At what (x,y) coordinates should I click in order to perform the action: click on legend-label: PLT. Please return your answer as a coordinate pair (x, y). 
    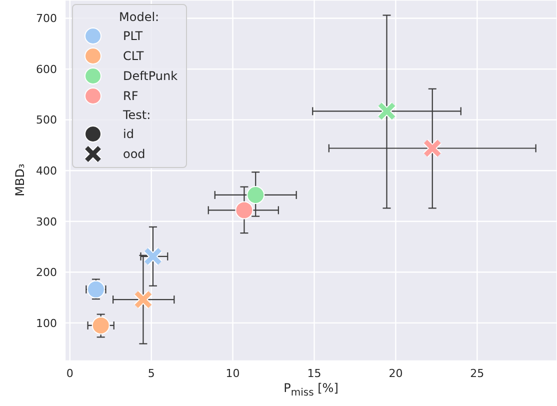
    Looking at the image, I should click on (133, 36).